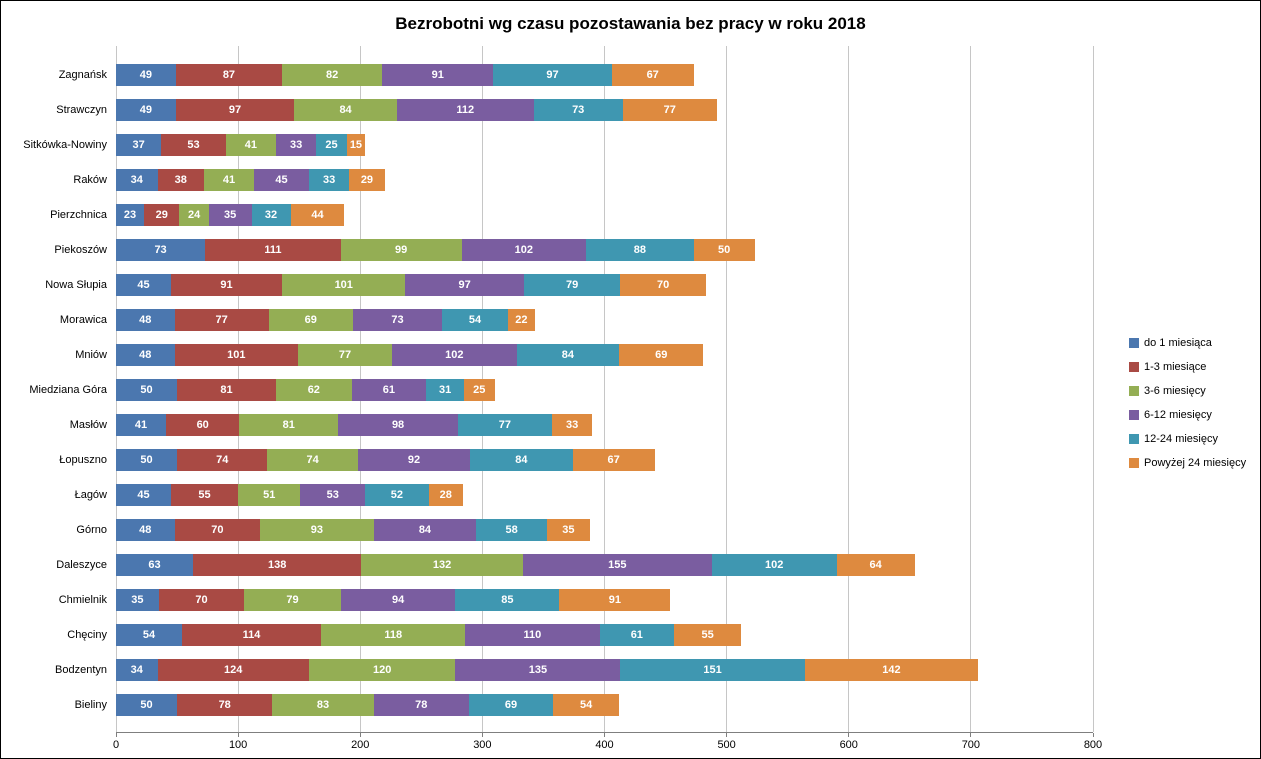 The width and height of the screenshot is (1261, 759). I want to click on bar-segment: 60, so click(203, 424).